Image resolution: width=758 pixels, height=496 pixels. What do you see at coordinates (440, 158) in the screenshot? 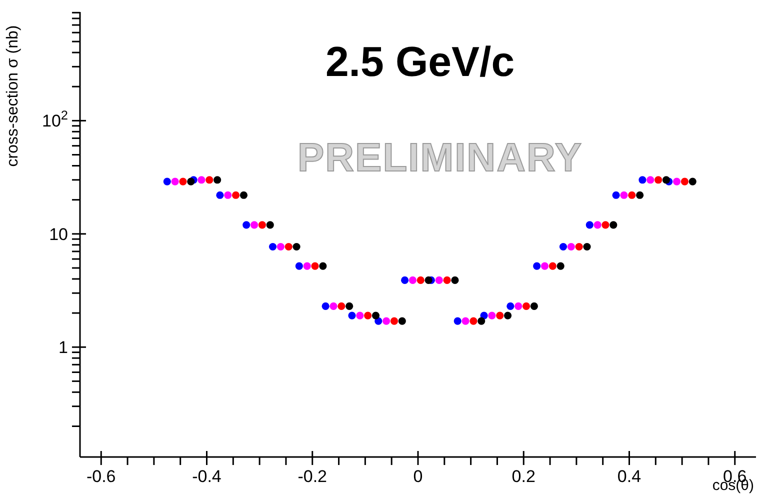
I see `annotation: PRELIMINARY` at bounding box center [440, 158].